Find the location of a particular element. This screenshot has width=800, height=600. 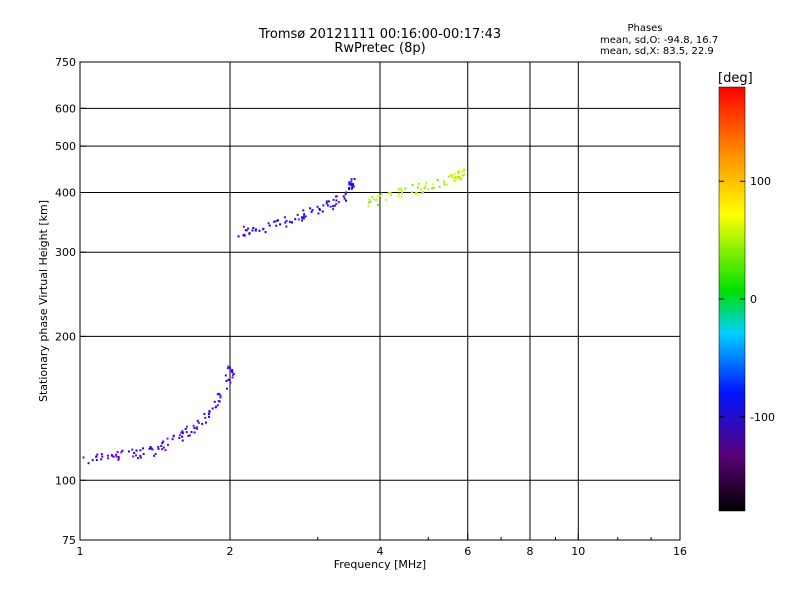

colorbar-tick-label: -100 is located at coordinates (762, 417).